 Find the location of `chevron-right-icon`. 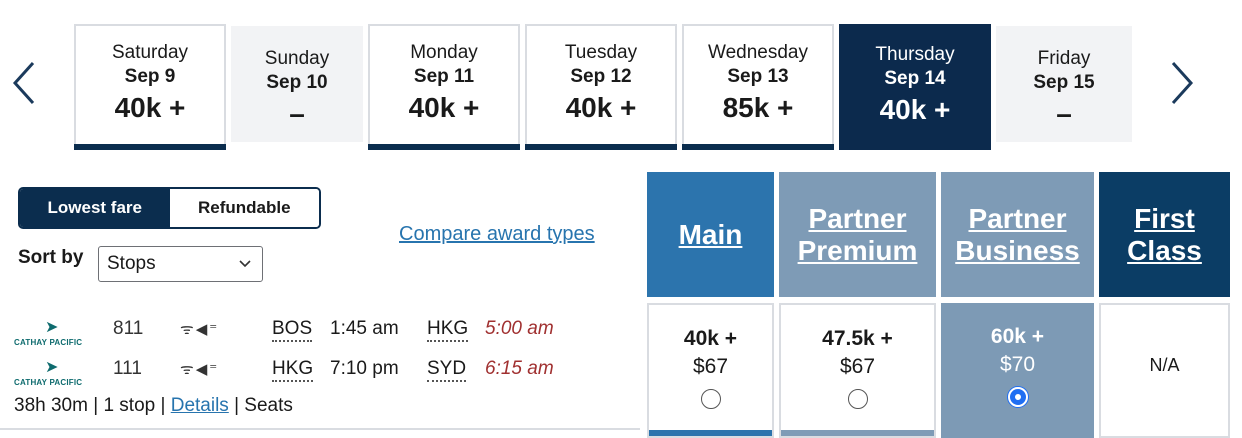

chevron-right-icon is located at coordinates (1182, 83).